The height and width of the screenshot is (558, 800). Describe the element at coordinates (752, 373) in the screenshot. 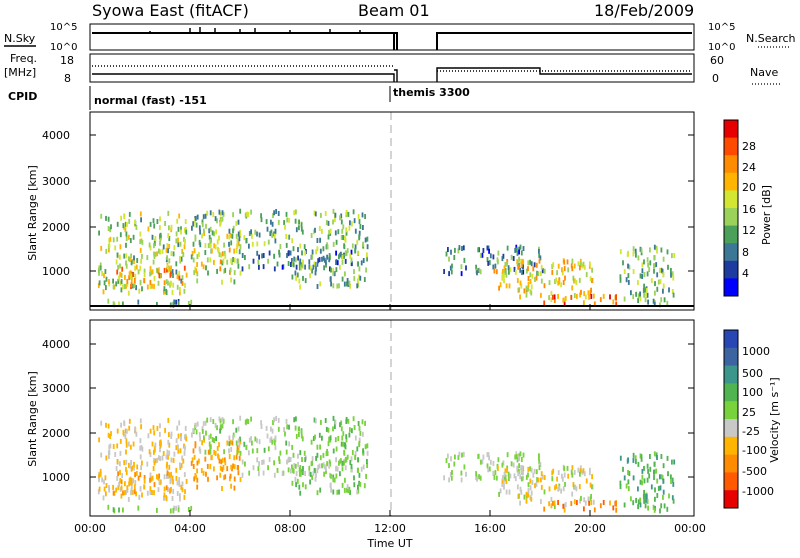

I see `velocity-tick-500: 500` at that location.